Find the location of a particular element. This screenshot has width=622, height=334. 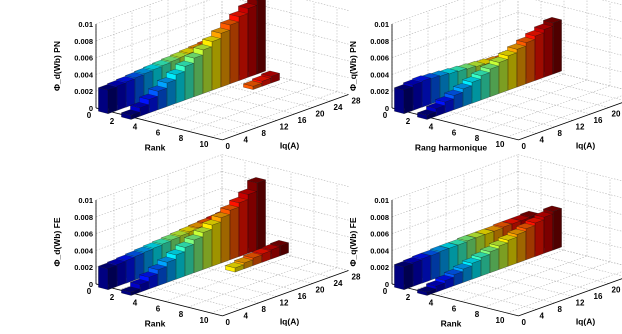

x-axis-label: Rank is located at coordinates (155, 323).